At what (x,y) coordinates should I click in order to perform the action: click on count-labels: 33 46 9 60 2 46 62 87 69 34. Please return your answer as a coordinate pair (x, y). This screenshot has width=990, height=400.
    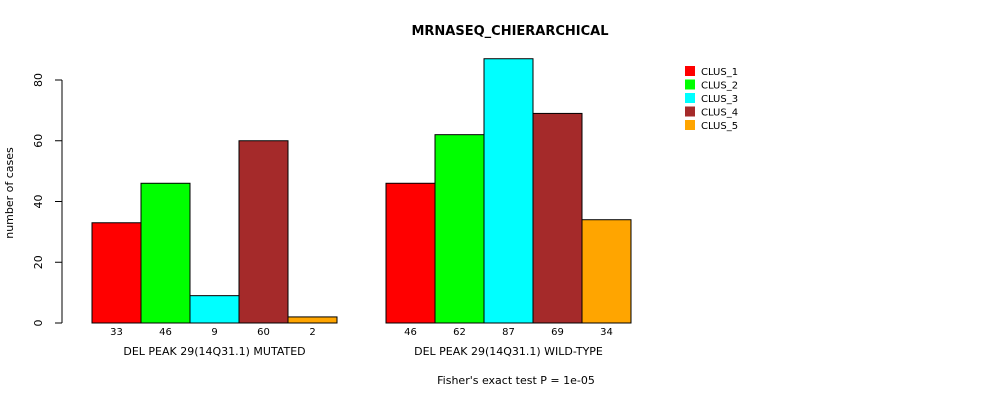
    Looking at the image, I should click on (361, 332).